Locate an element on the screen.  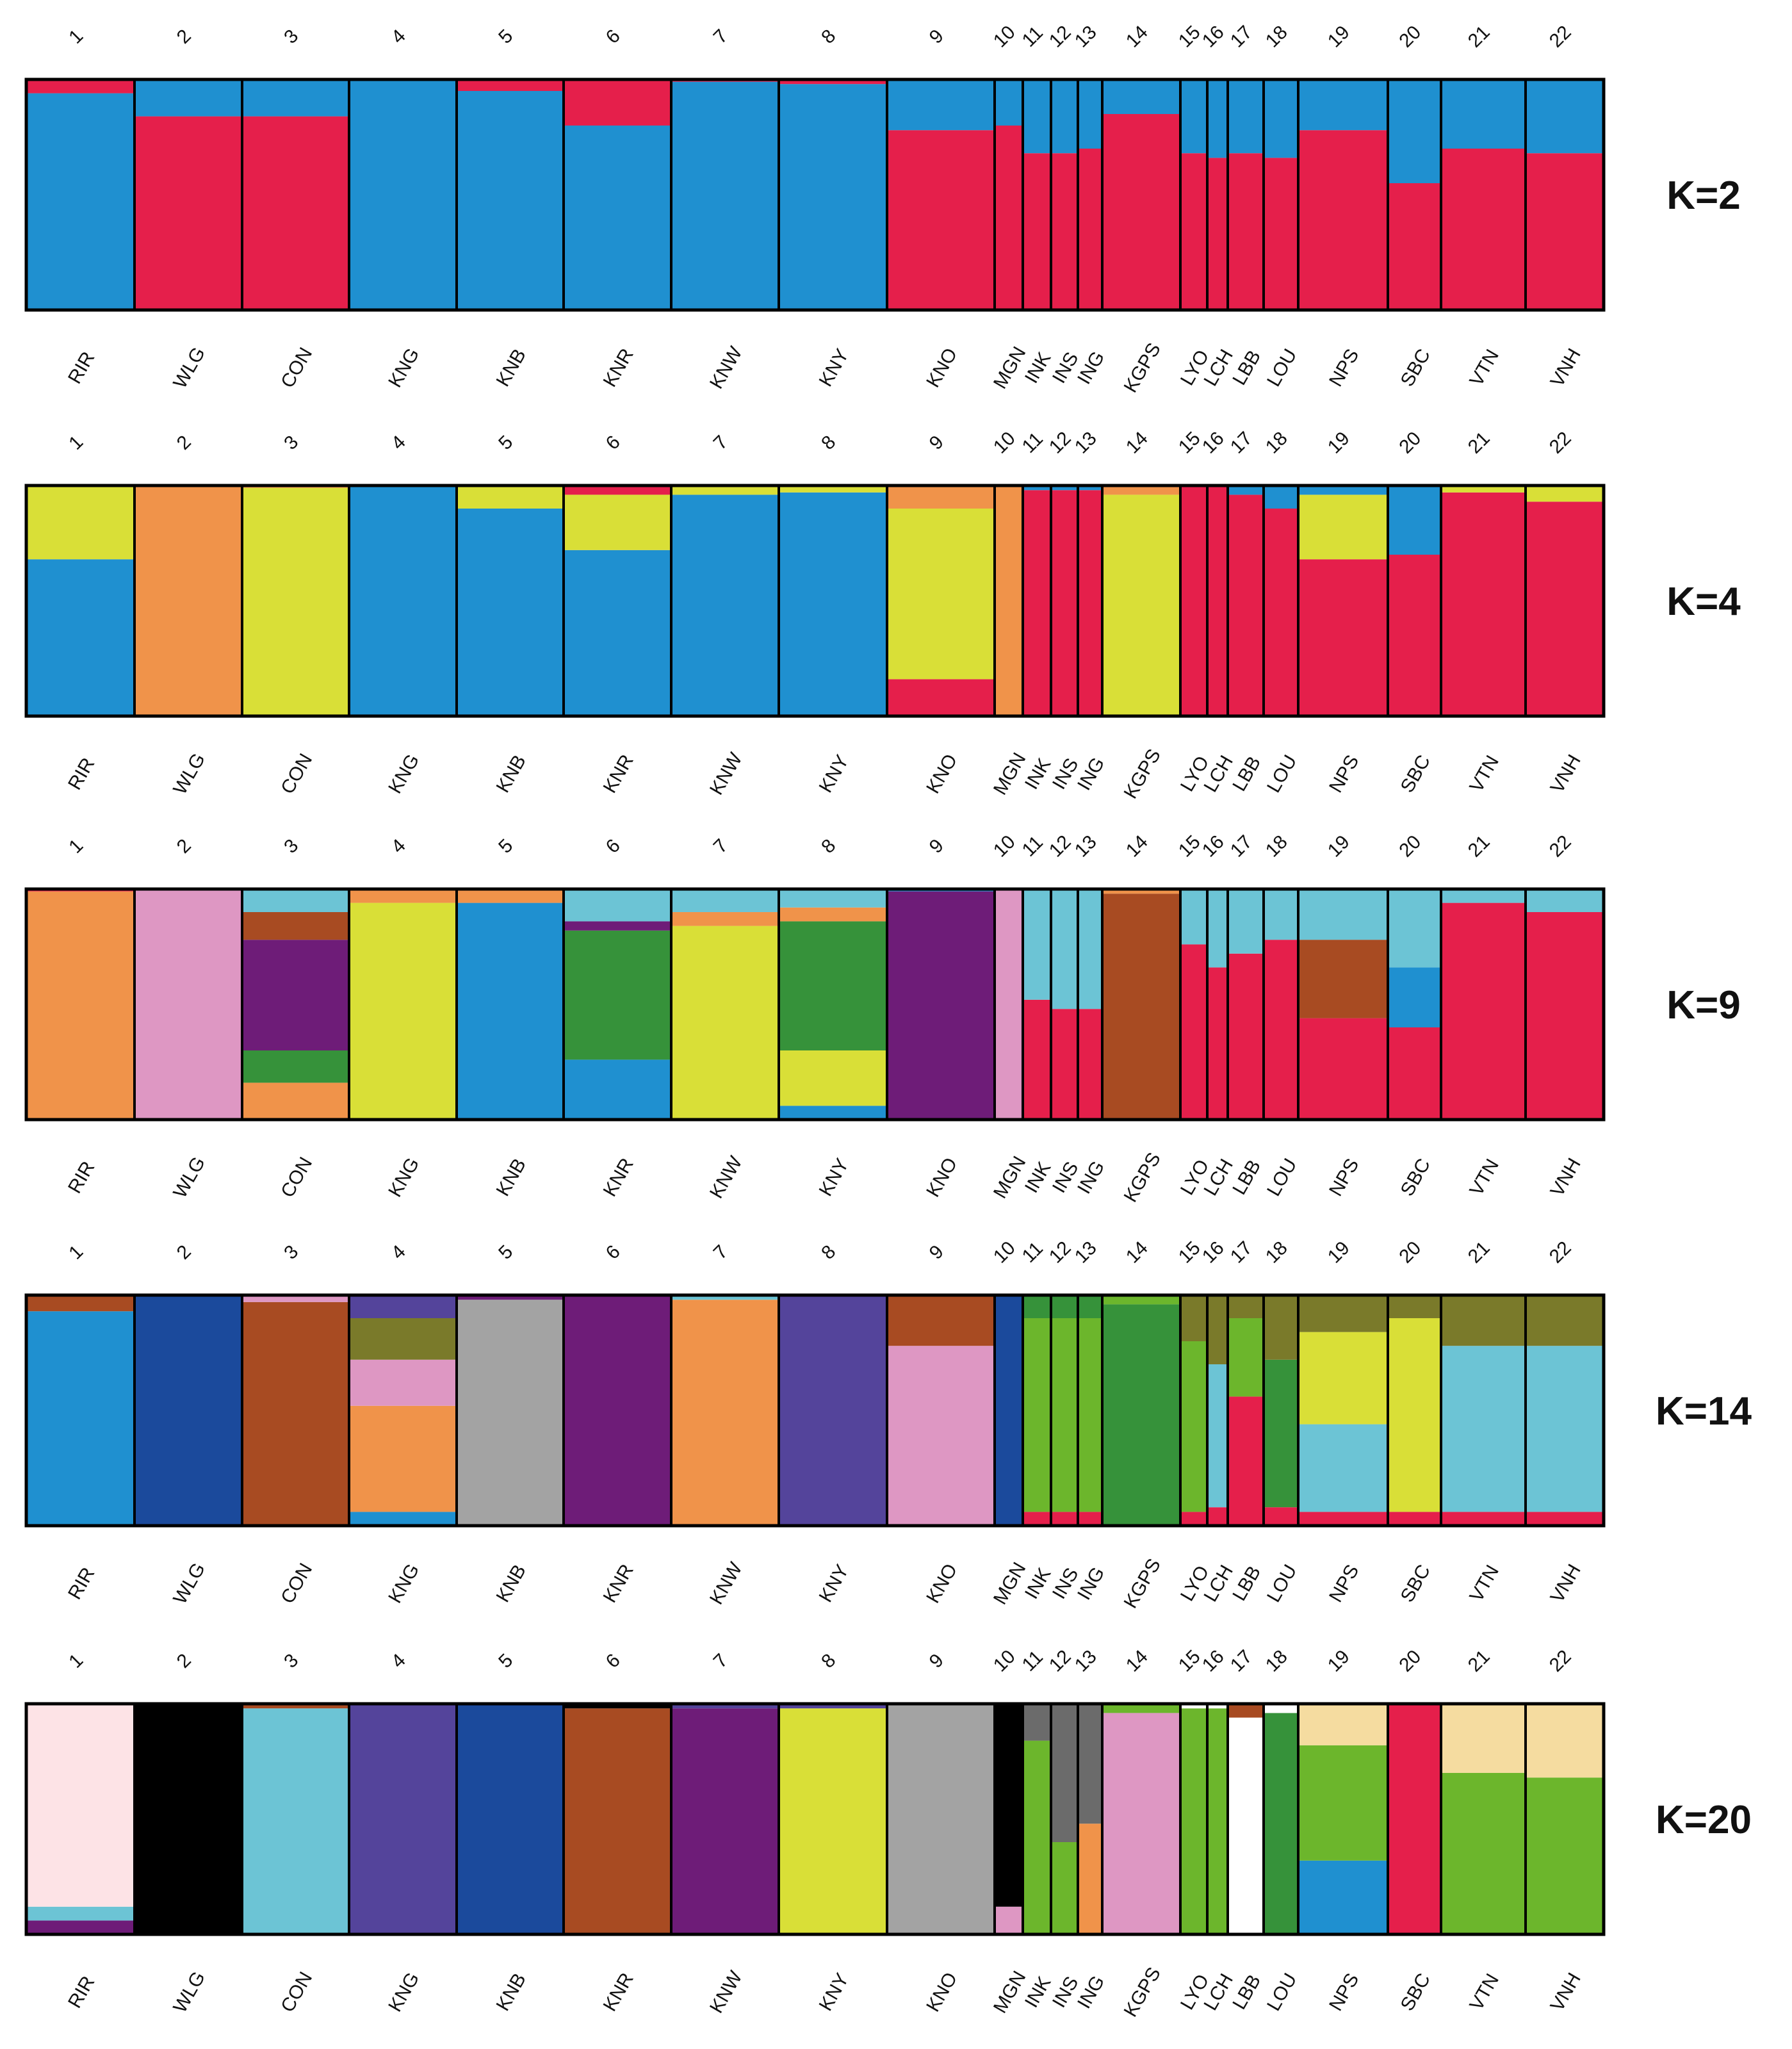
population-number-label: 21 is located at coordinates (1479, 1661).